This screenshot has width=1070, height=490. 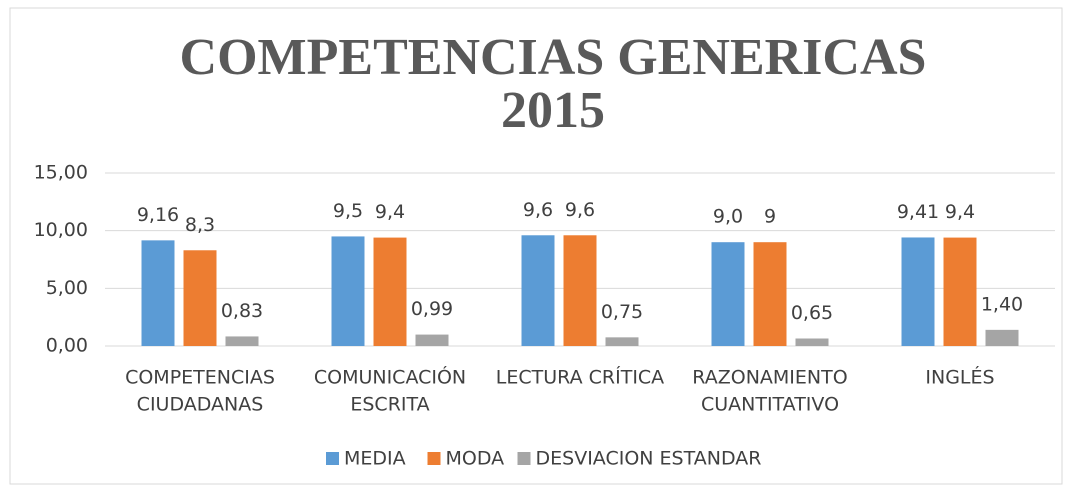 I want to click on x-tick-label: LECTURA CRÍTICA, so click(x=580, y=377).